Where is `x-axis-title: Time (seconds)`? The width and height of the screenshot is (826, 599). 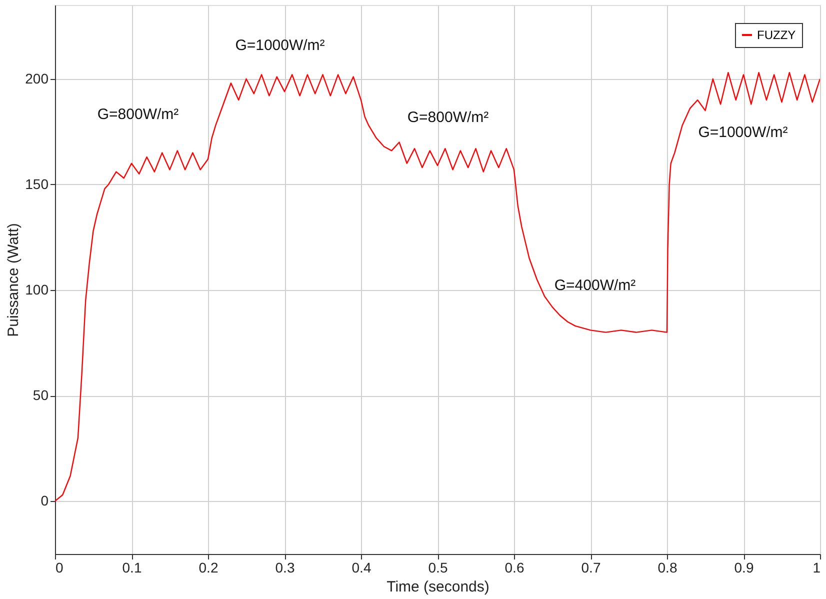 x-axis-title: Time (seconds) is located at coordinates (438, 587).